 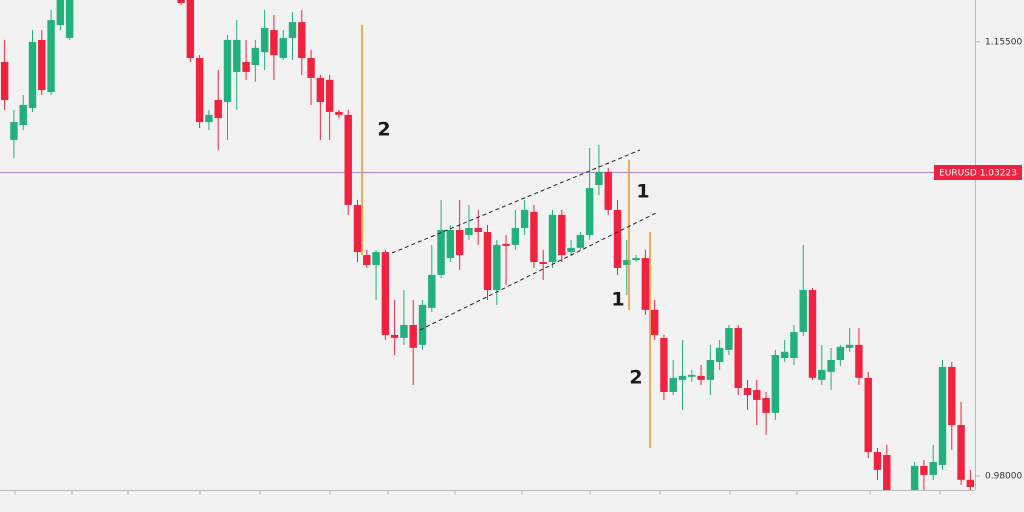 I want to click on price-label-box, so click(x=978, y=172).